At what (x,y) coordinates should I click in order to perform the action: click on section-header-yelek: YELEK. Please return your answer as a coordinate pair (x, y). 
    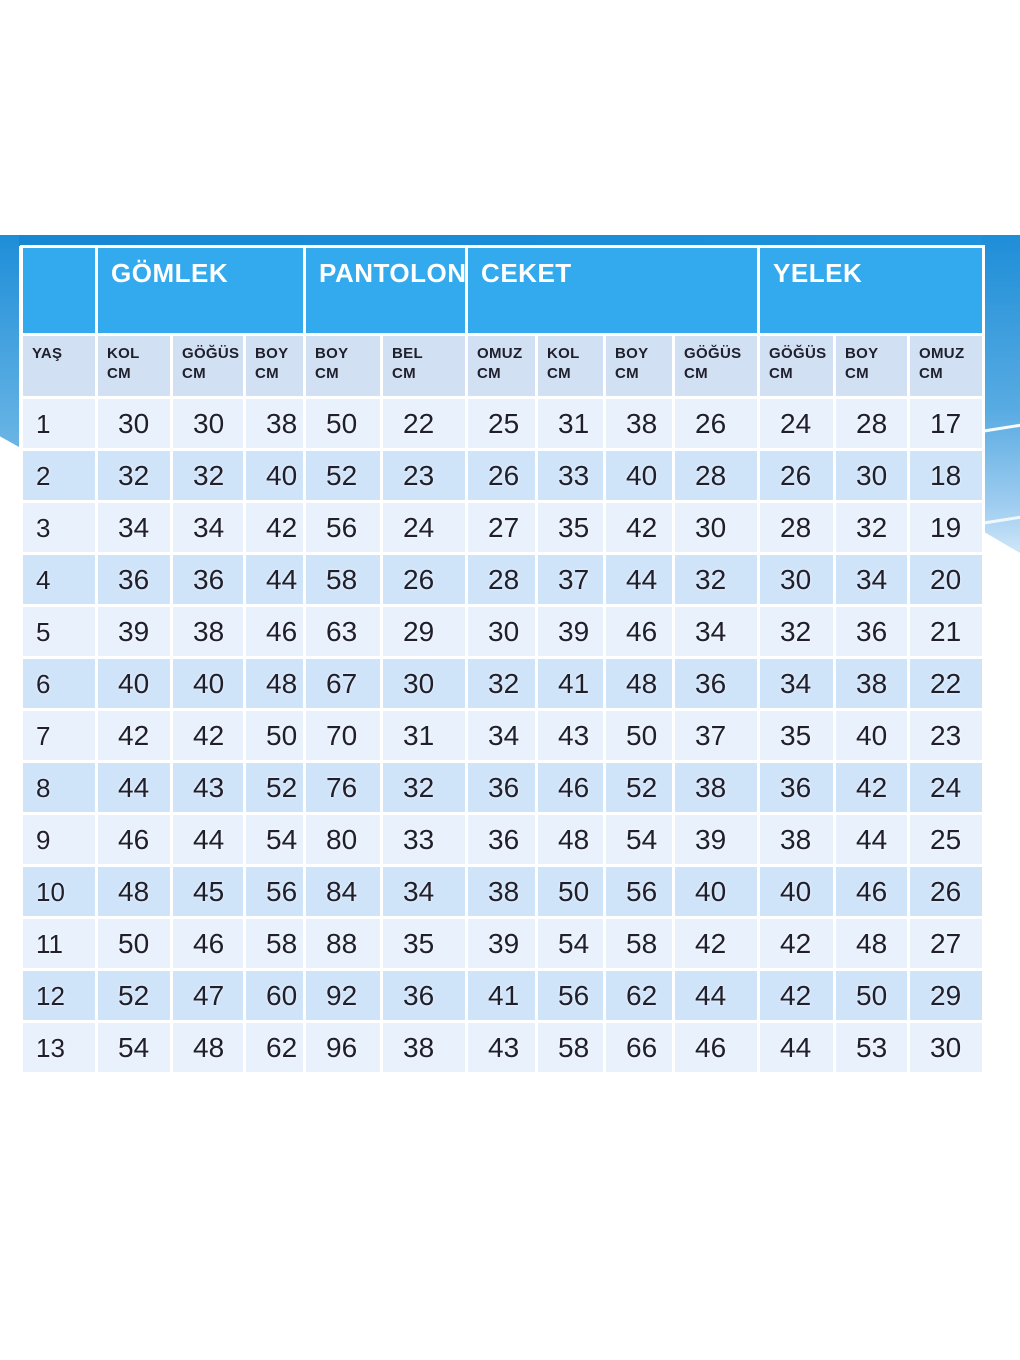
    Looking at the image, I should click on (871, 290).